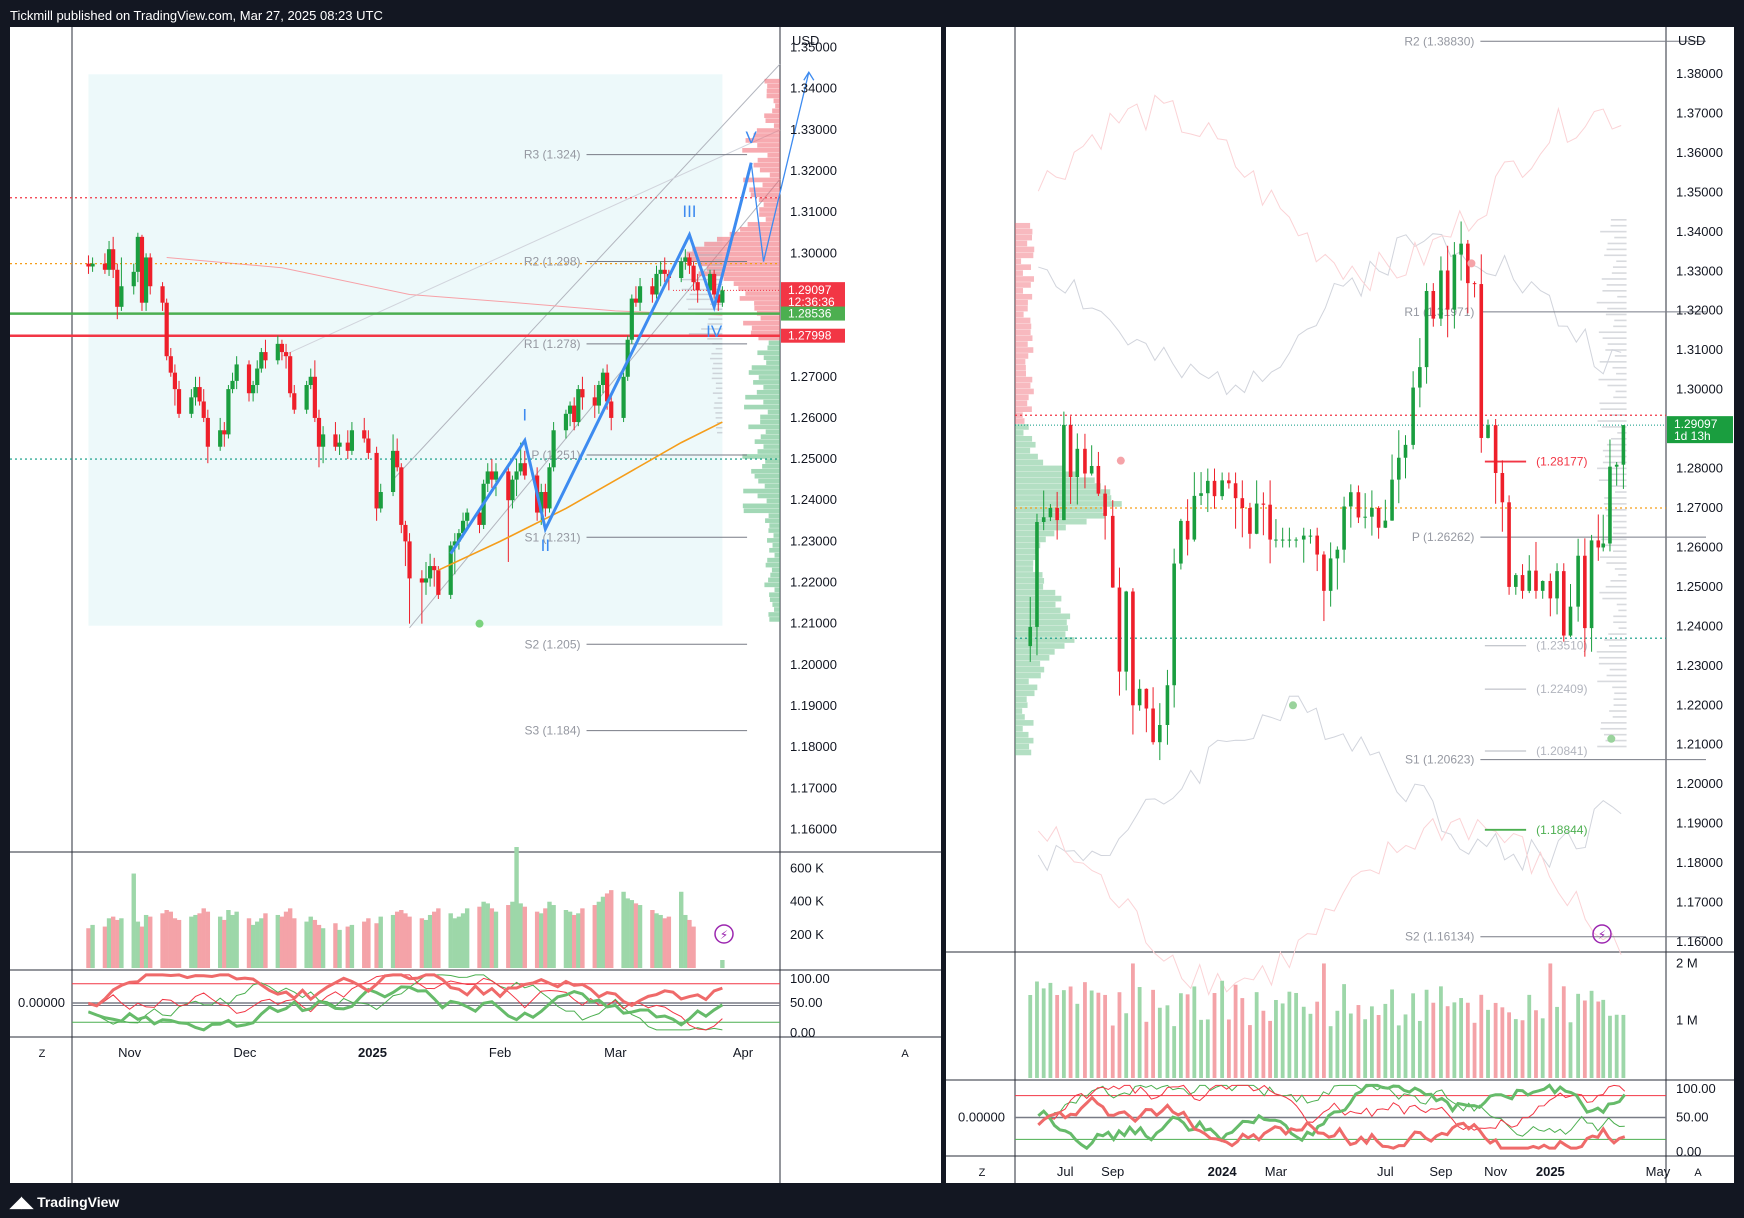 The height and width of the screenshot is (1218, 1744). Describe the element at coordinates (1699, 270) in the screenshot. I see `price-tick: 1.33000` at that location.